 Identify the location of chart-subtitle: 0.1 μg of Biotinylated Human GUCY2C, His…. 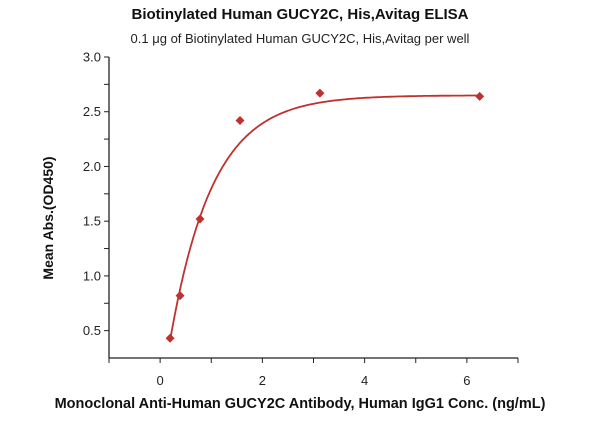
(300, 38).